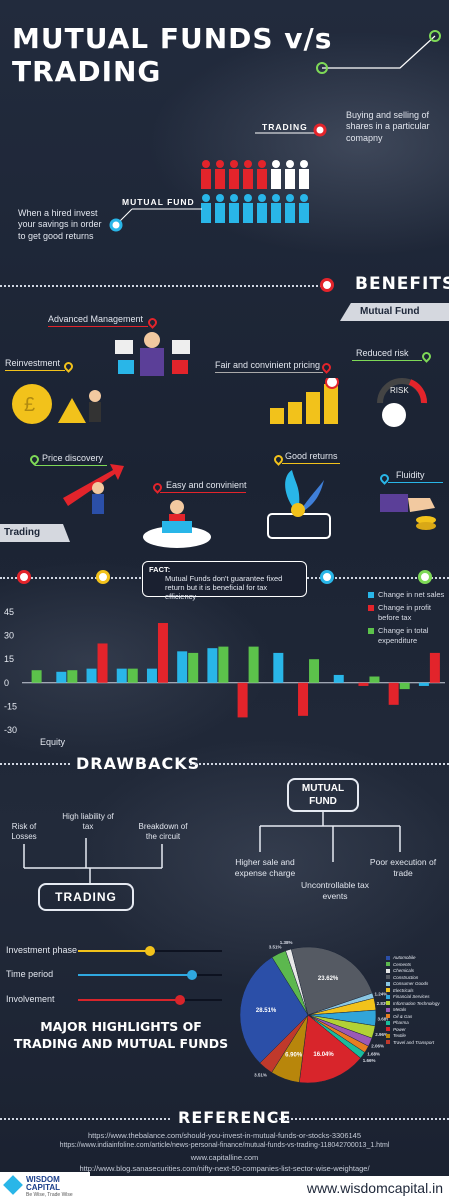  Describe the element at coordinates (96, 319) in the screenshot. I see `benefit-advanced-management: Advanced Management` at that location.